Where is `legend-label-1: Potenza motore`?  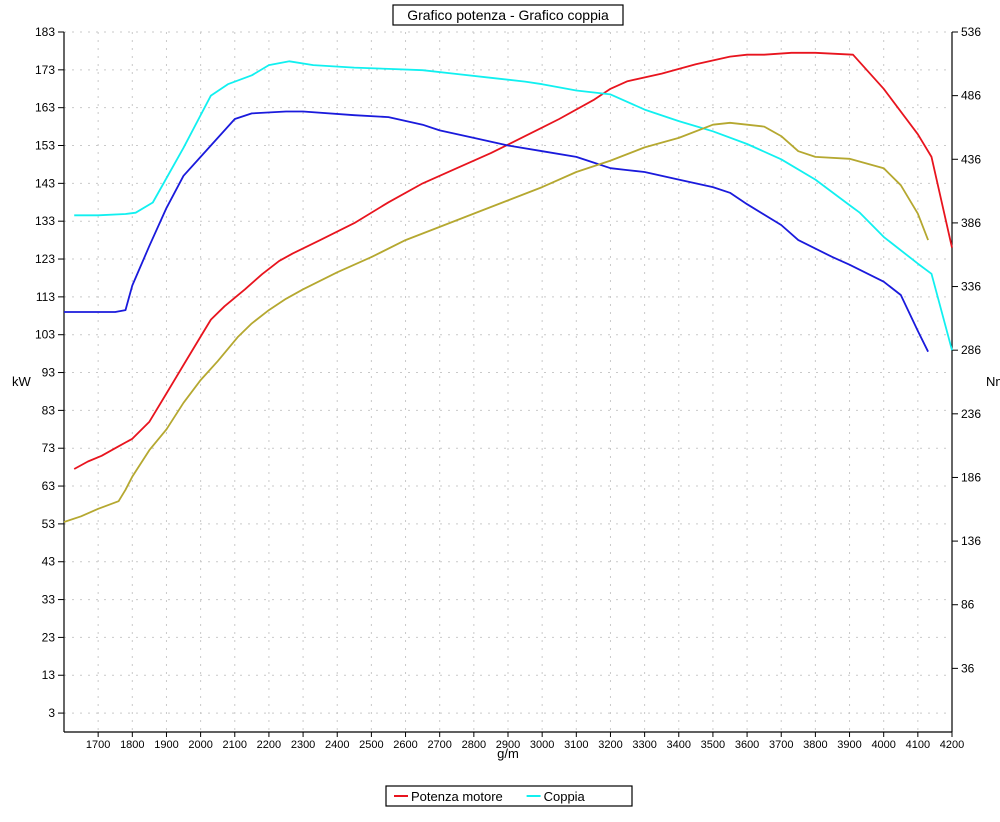 legend-label-1: Potenza motore is located at coordinates (457, 796).